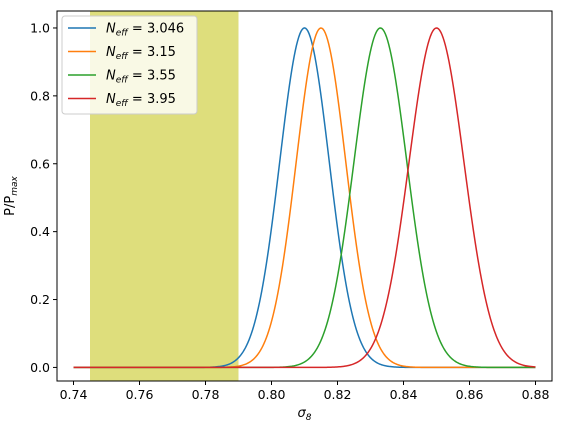 The height and width of the screenshot is (426, 562). What do you see at coordinates (272, 394) in the screenshot?
I see `x-tick-label: 0.80` at bounding box center [272, 394].